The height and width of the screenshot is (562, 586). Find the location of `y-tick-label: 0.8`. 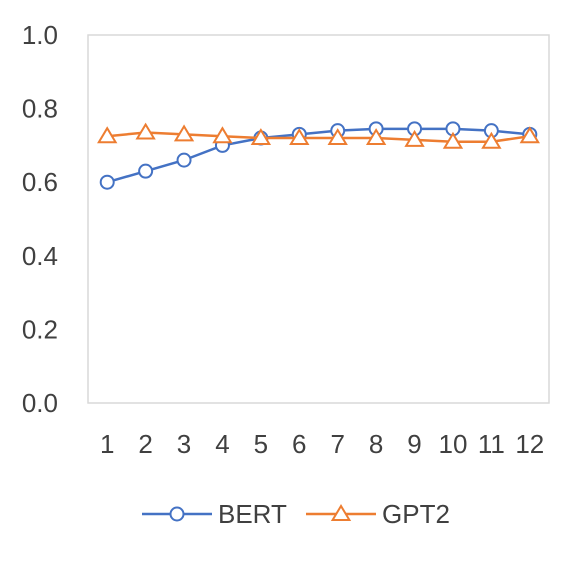

y-tick-label: 0.8 is located at coordinates (40, 109).